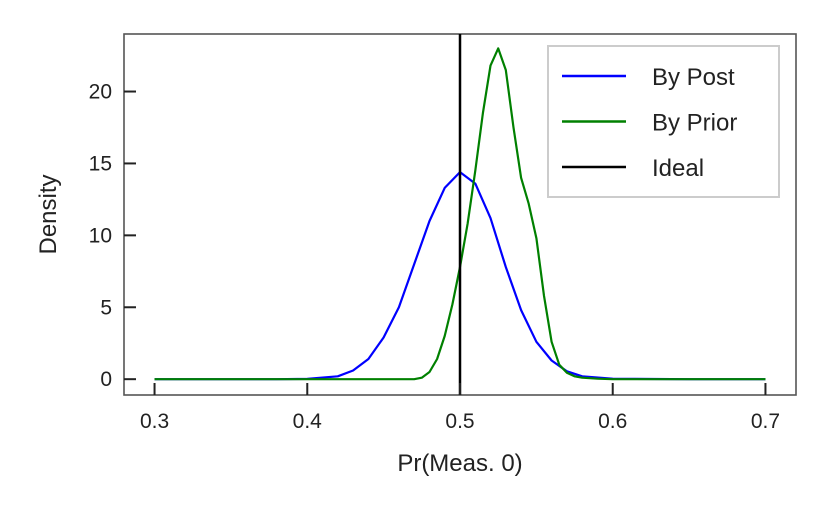 This screenshot has width=830, height=512. I want to click on legend-label: Ideal, so click(678, 168).